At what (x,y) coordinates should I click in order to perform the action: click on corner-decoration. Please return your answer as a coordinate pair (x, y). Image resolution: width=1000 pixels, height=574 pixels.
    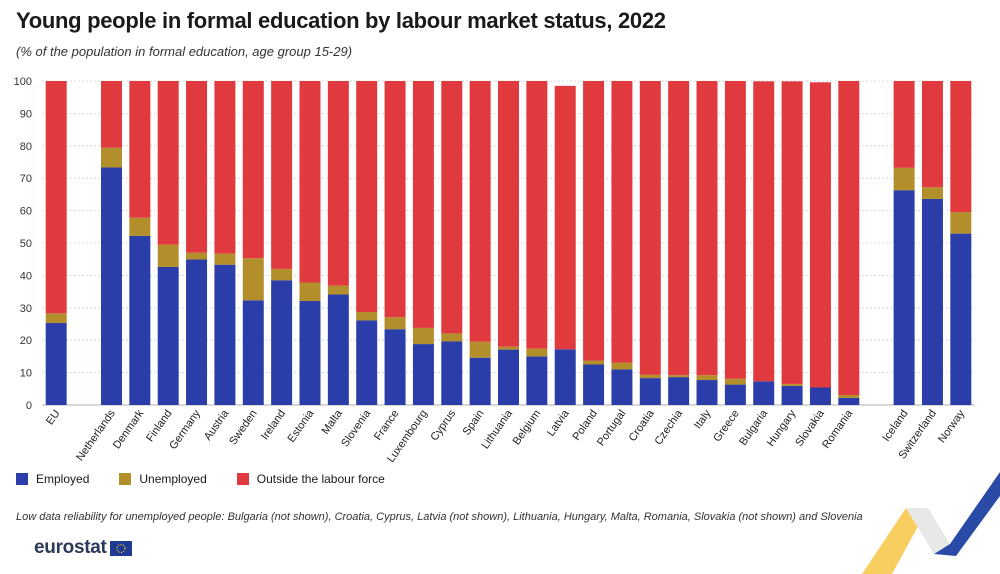
    Looking at the image, I should click on (931, 523).